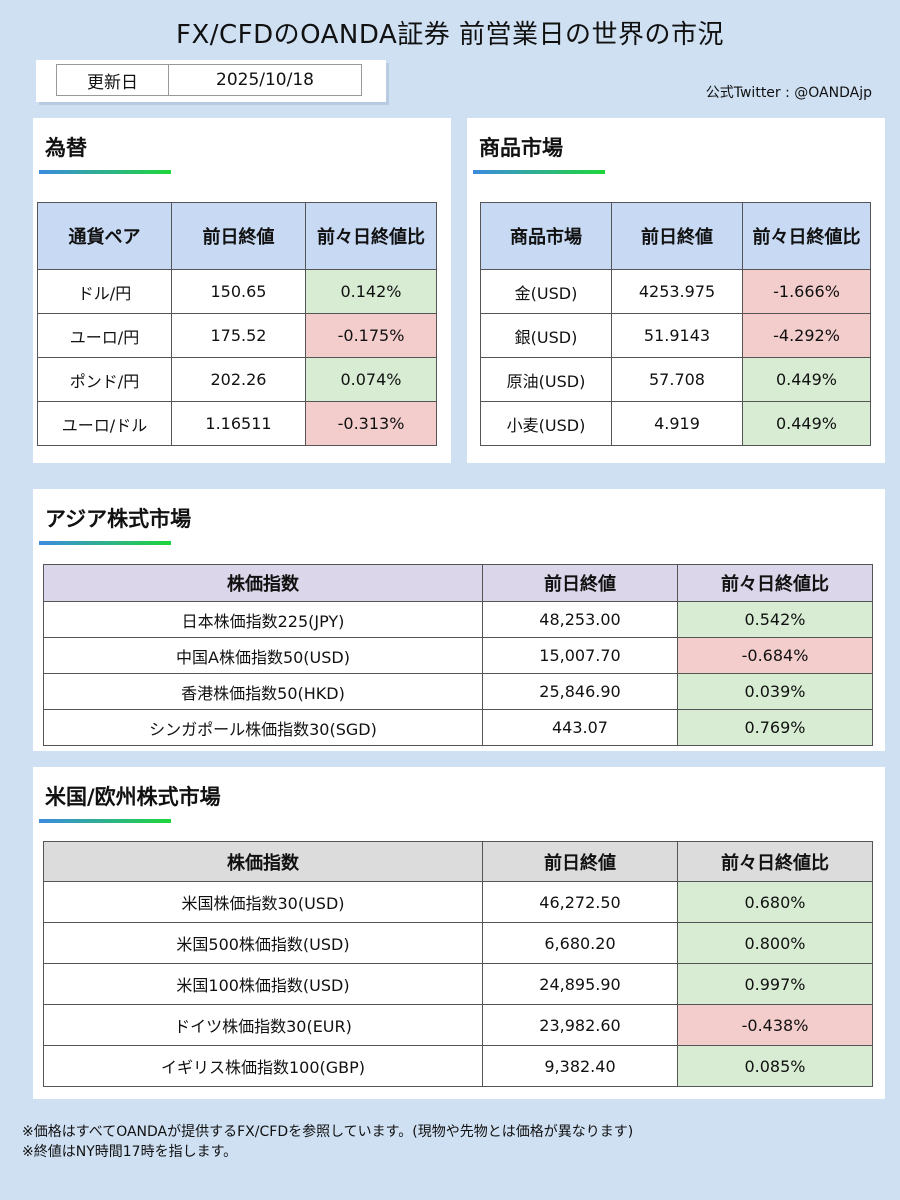  Describe the element at coordinates (775, 727) in the screenshot. I see `asia-change: 0.769%` at that location.